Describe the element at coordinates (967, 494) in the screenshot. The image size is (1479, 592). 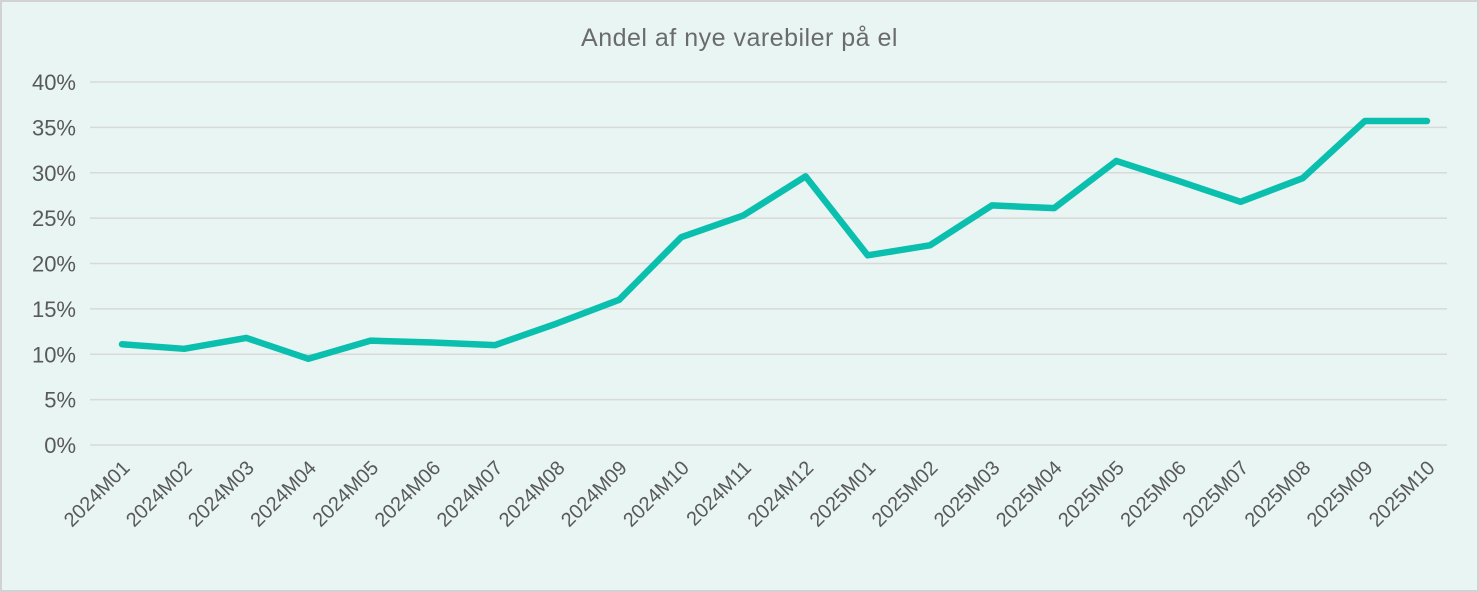
I see `x-tick-label-2025M03: 2025M03` at that location.